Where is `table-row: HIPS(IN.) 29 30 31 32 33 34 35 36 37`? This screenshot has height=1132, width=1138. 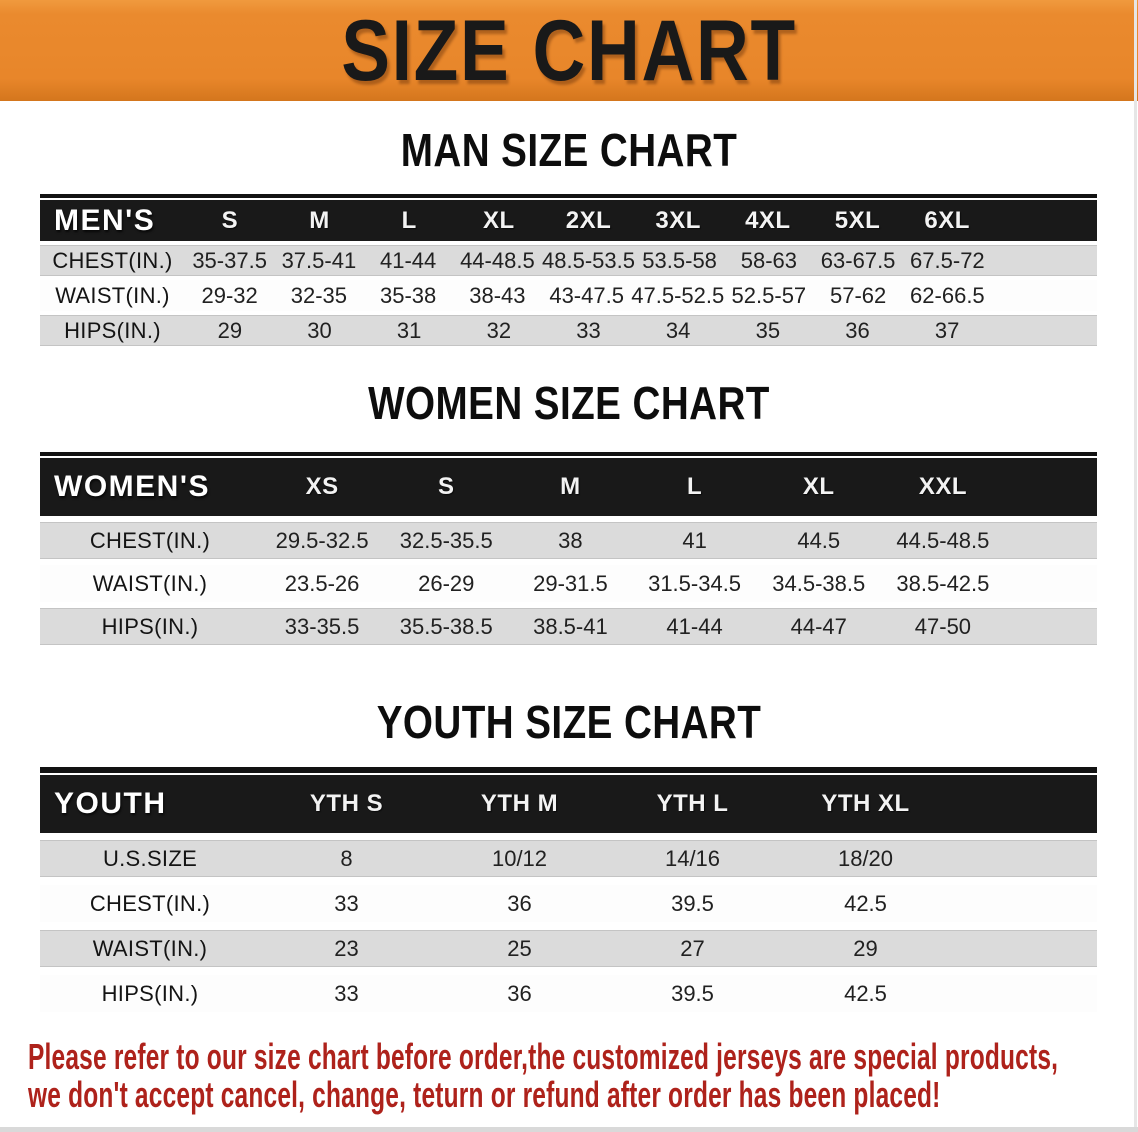
table-row: HIPS(IN.) 29 30 31 32 33 34 35 36 37 is located at coordinates (568, 330).